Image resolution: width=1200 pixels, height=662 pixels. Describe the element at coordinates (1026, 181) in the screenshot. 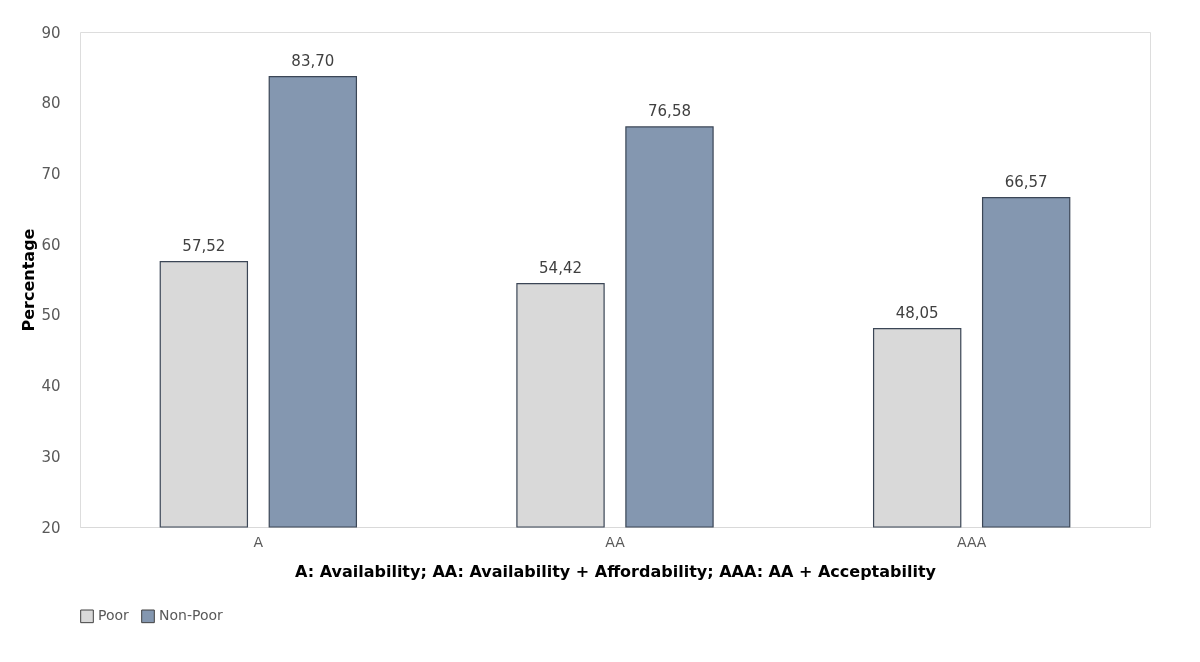

I see `data-label: 66,57` at that location.